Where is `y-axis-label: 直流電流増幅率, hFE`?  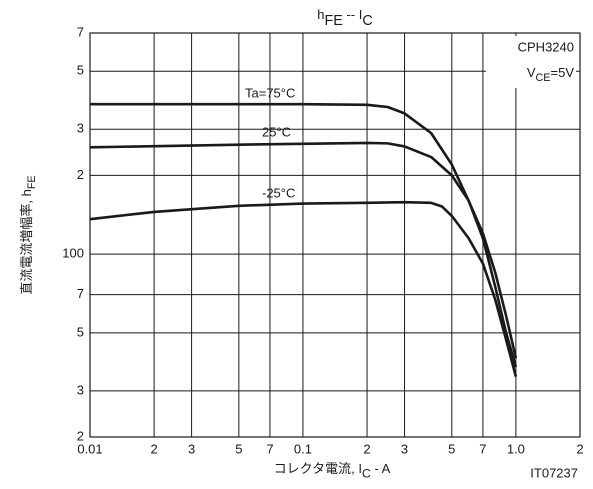
y-axis-label: 直流電流増幅率, hFE is located at coordinates (28, 234).